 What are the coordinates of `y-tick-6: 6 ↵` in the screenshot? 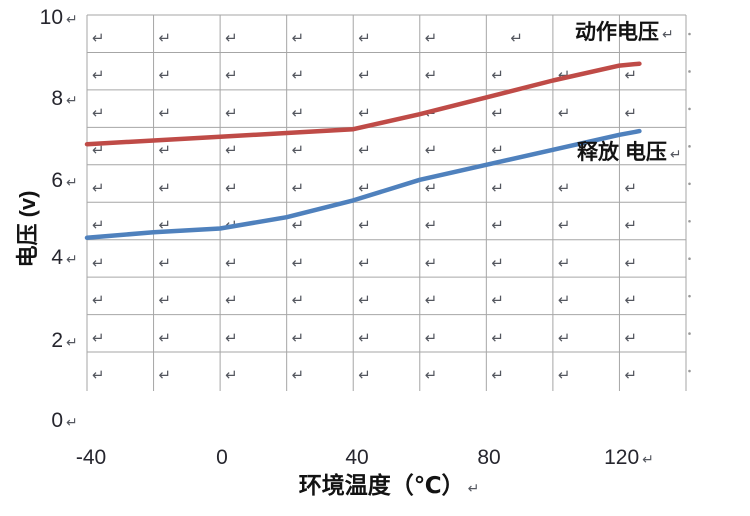 It's located at (64, 180).